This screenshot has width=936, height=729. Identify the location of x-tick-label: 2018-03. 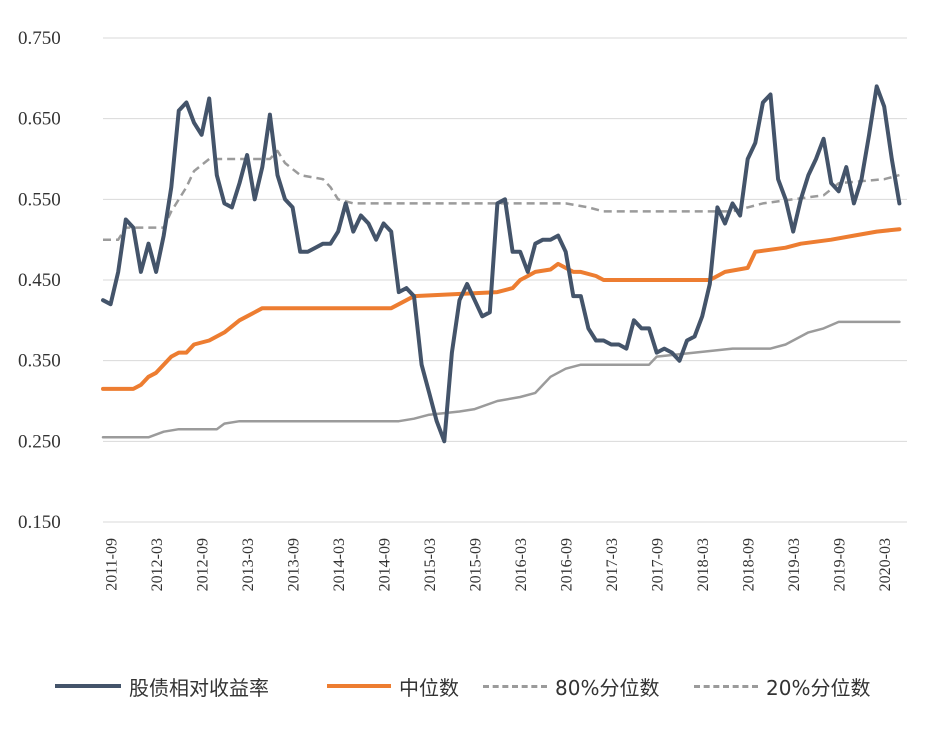
(703, 564).